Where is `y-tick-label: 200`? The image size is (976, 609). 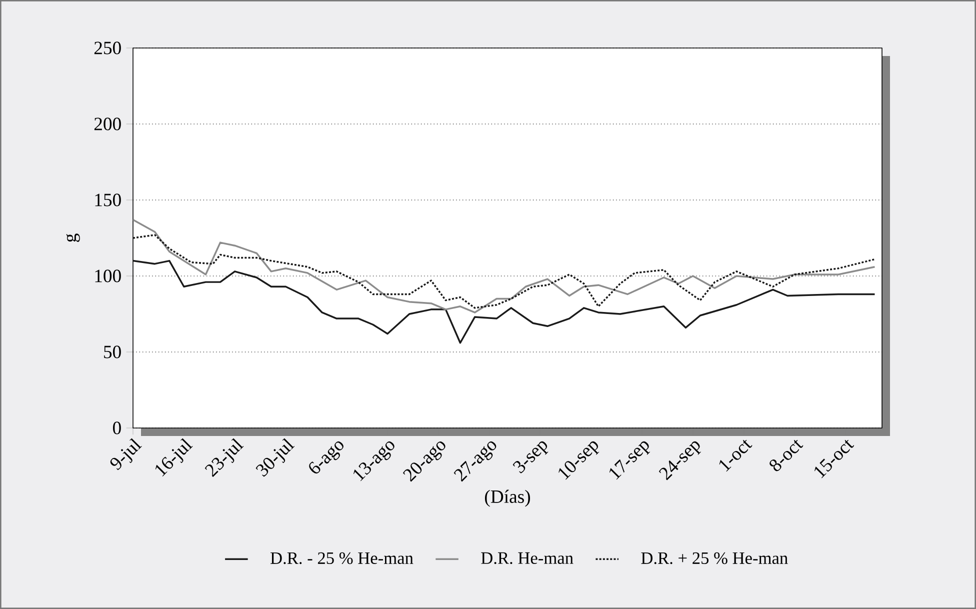
y-tick-label: 200 is located at coordinates (107, 124).